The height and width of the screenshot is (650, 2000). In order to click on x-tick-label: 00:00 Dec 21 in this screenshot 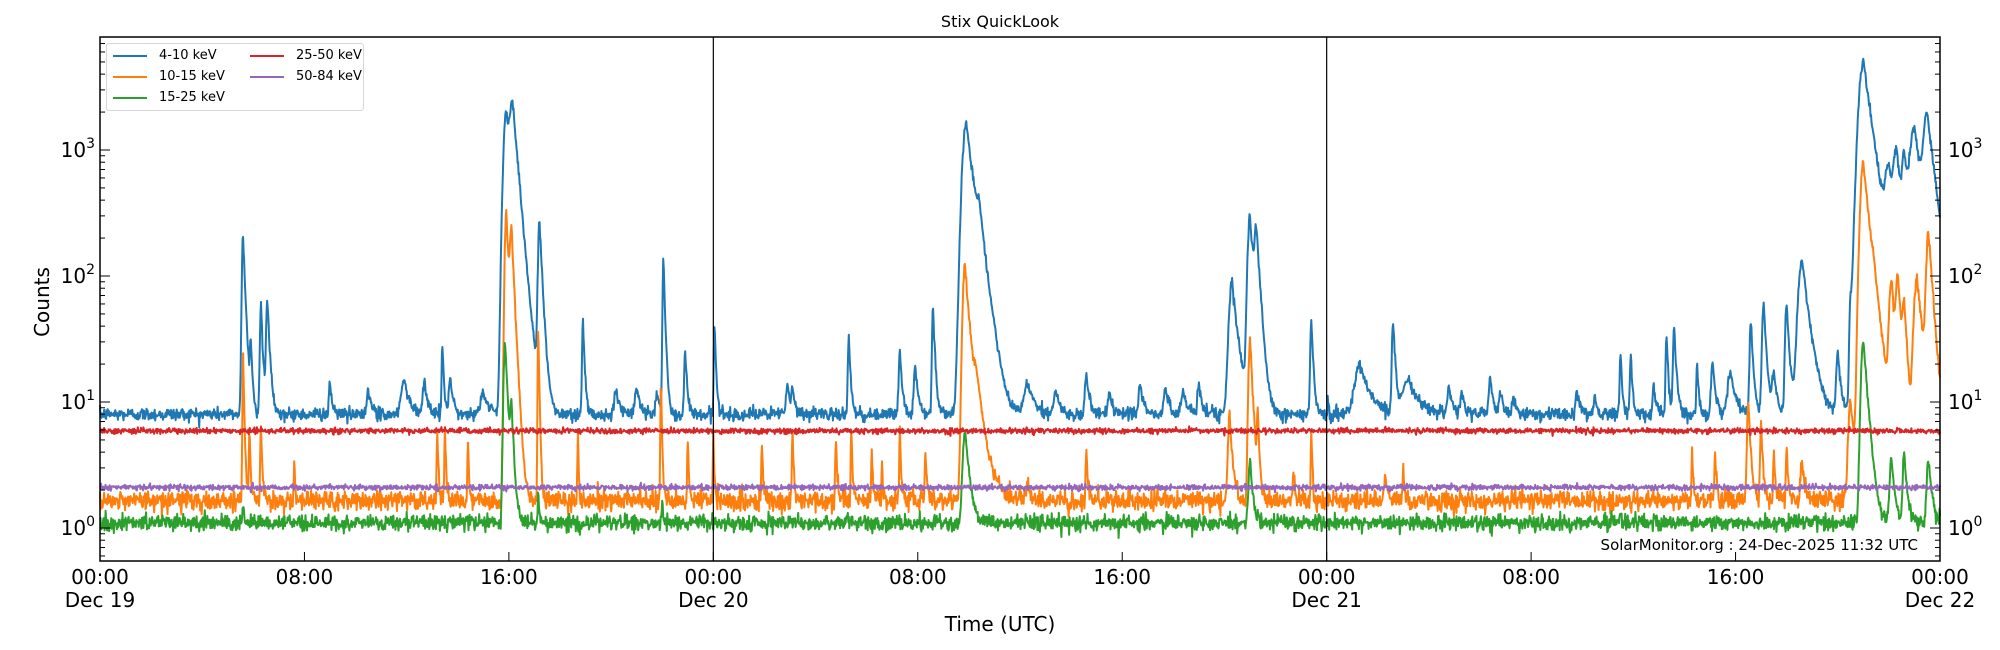, I will do `click(1326, 588)`.